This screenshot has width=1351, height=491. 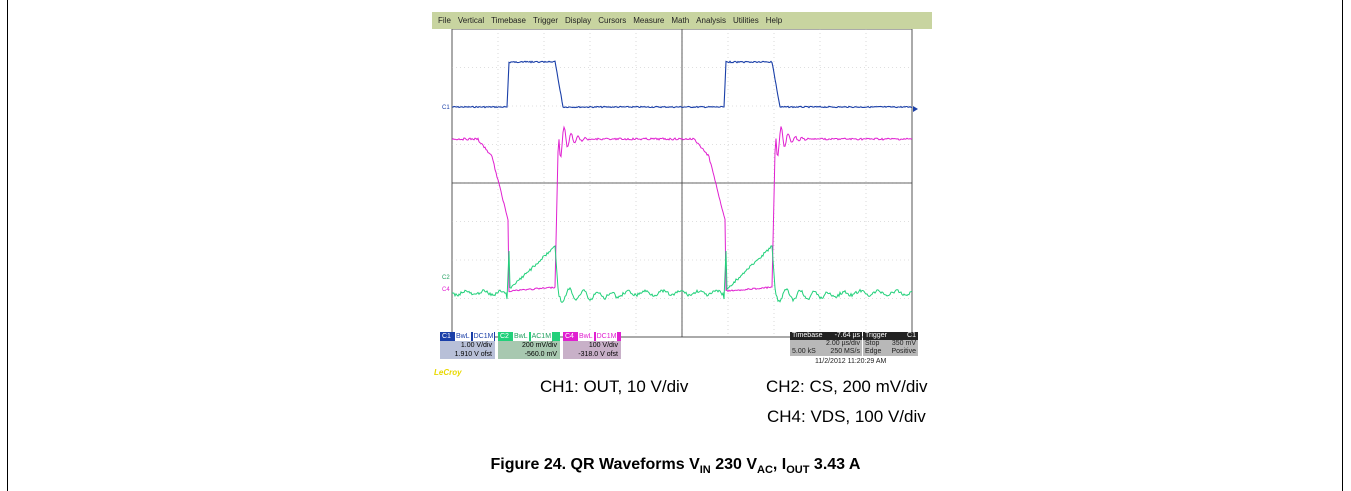 I want to click on menu-file: File, so click(x=444, y=20).